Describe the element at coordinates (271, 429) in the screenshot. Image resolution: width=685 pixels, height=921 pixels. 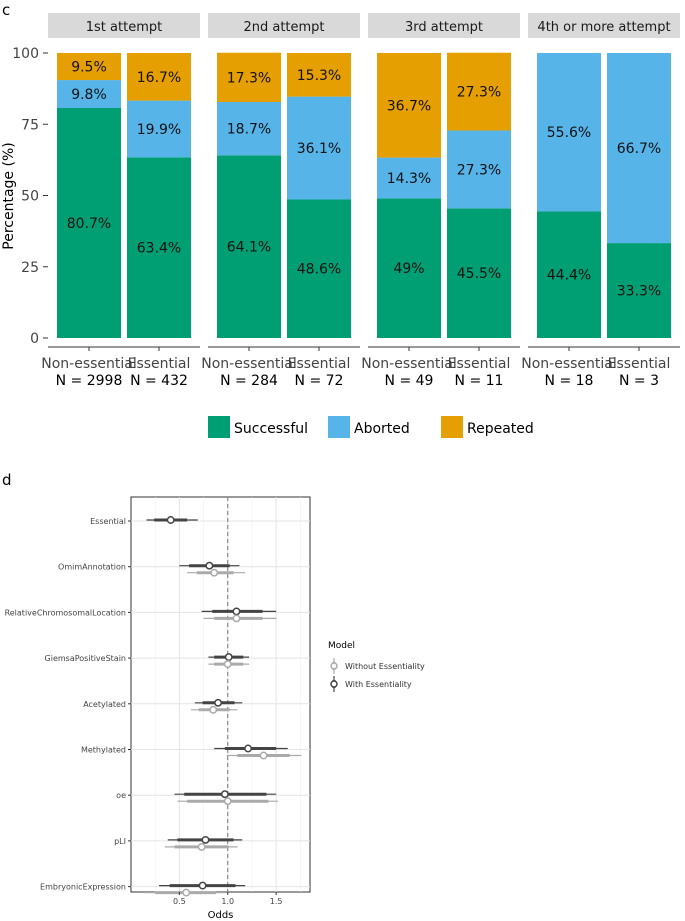
I see `legend-label: Successful` at that location.